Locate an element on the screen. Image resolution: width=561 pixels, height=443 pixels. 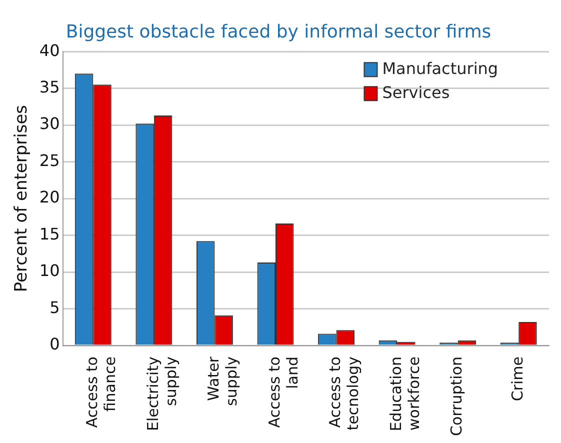
y-tick-label: 25 is located at coordinates (49, 160).